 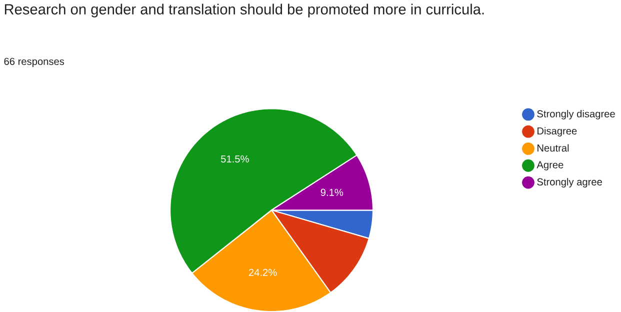 What do you see at coordinates (576, 115) in the screenshot?
I see `legend-label: Strongly disagree` at bounding box center [576, 115].